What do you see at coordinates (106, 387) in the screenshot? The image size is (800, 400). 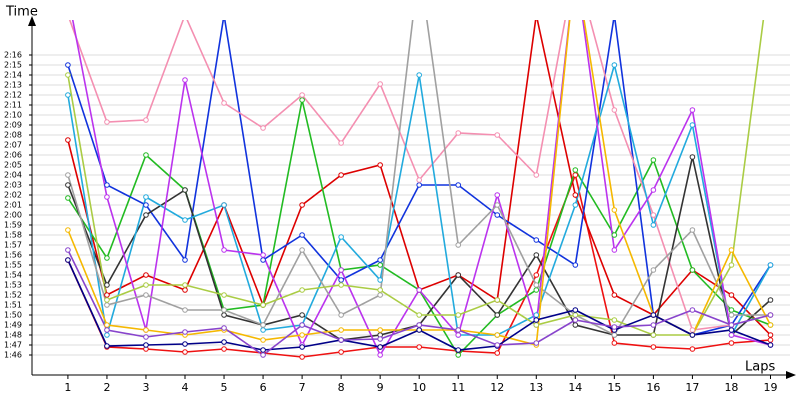 I see `x-tick-label: 2` at bounding box center [106, 387].